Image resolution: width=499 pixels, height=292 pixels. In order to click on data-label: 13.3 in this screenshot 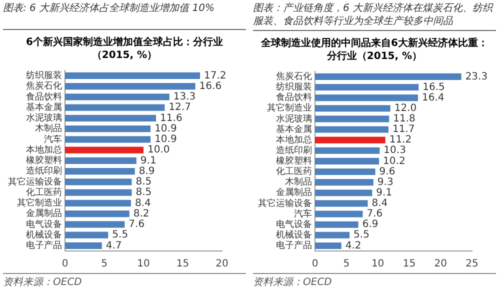, I will do `click(184, 97)`.